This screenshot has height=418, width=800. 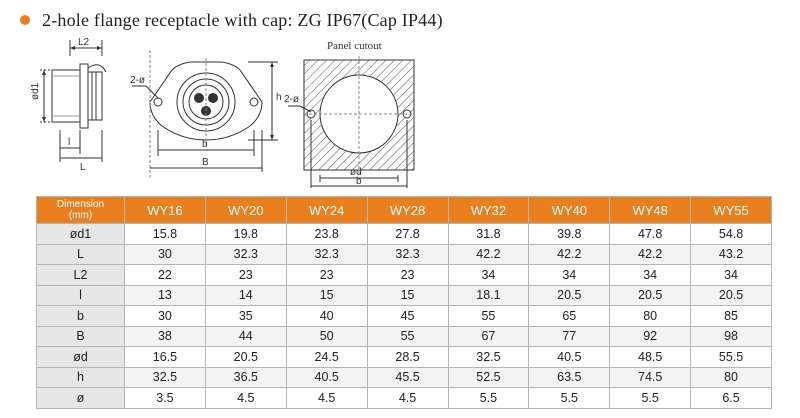 I want to click on table-cell: 6.5, so click(x=731, y=398).